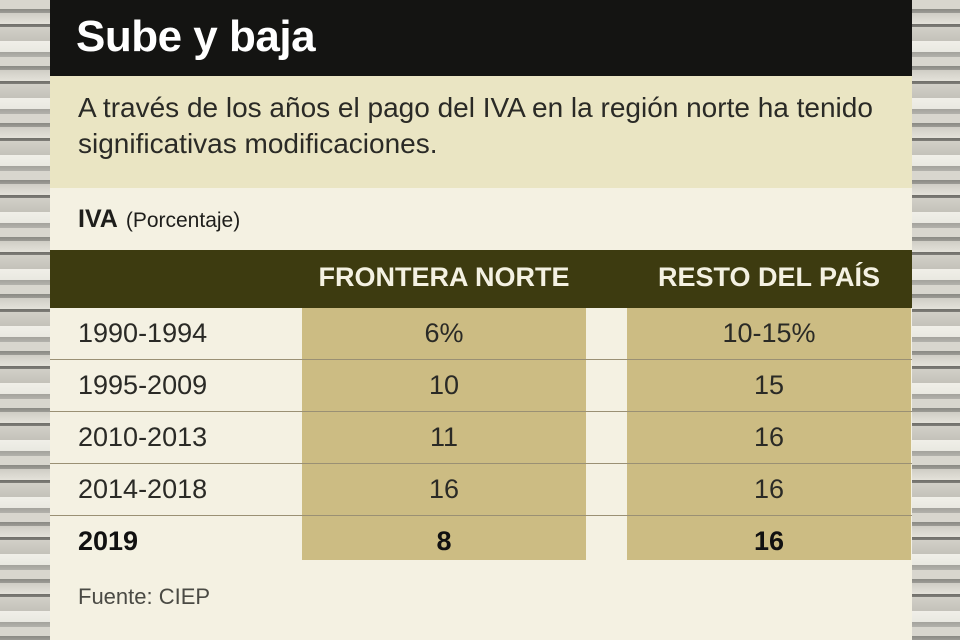  I want to click on column-fill-frontera-norte, so click(444, 434).